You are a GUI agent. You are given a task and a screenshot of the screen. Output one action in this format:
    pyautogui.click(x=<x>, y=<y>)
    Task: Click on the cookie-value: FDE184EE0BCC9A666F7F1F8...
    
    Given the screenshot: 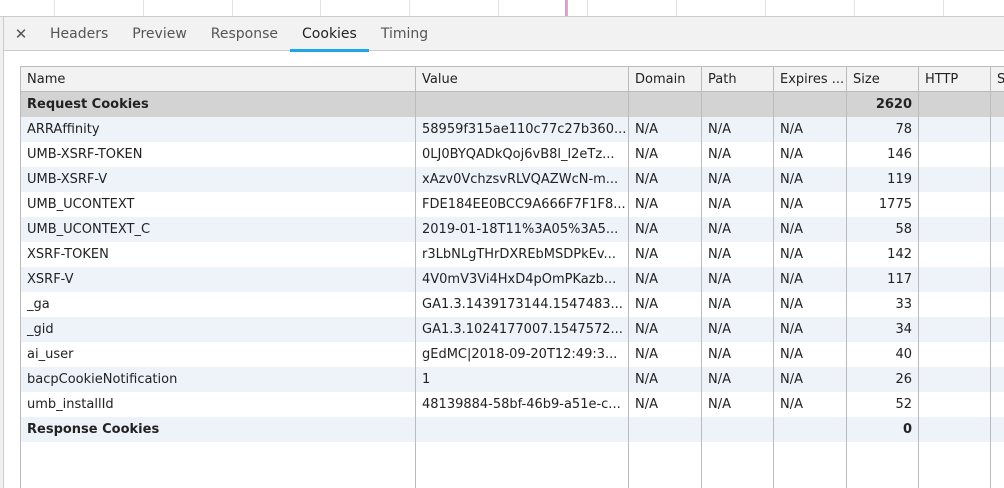 What is the action you would take?
    pyautogui.click(x=522, y=204)
    